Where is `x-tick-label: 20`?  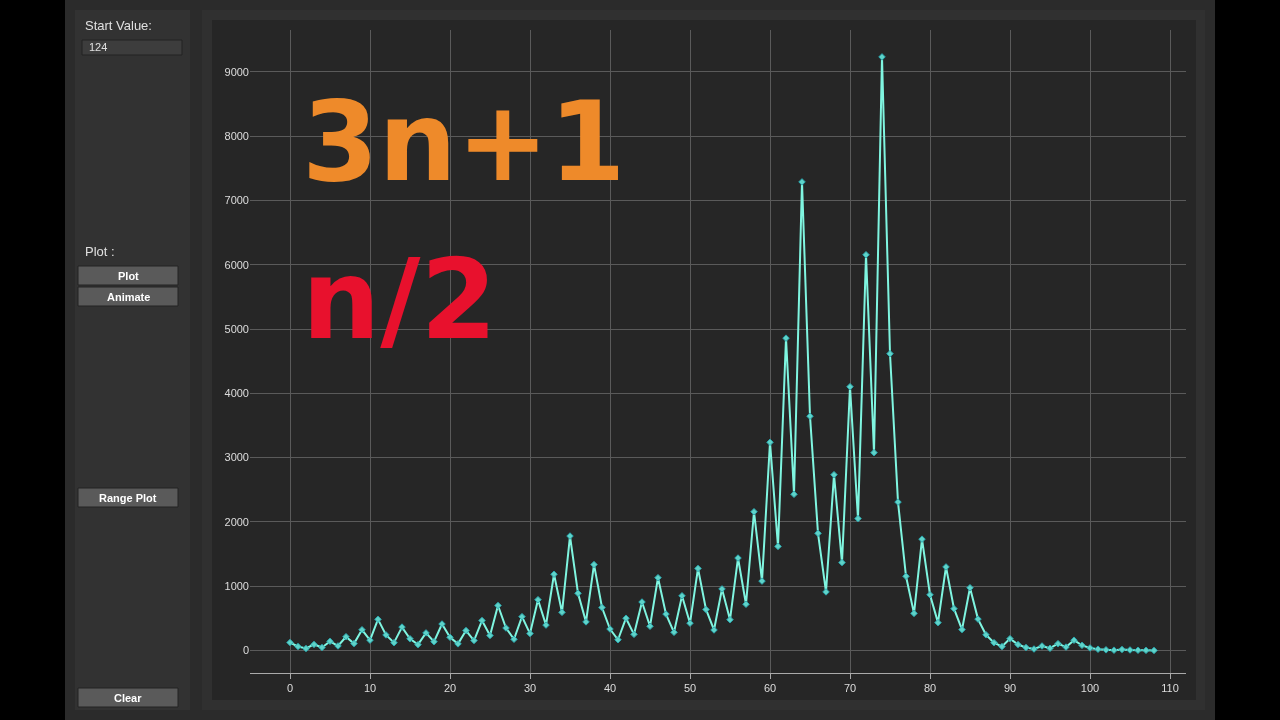 x-tick-label: 20 is located at coordinates (450, 688).